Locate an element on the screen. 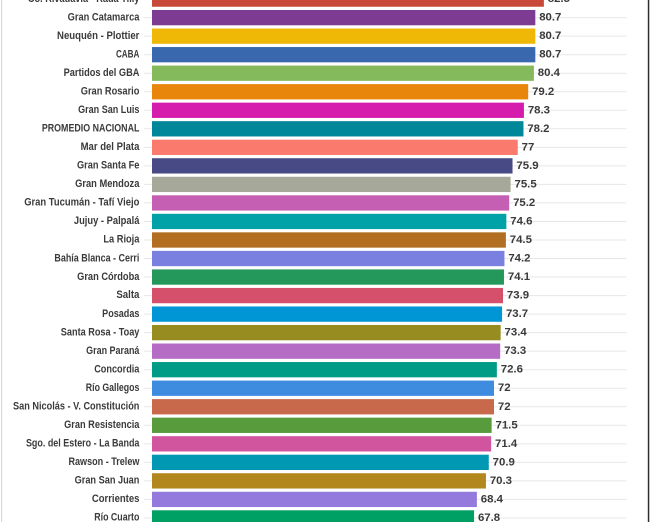  svg-text: CABA is located at coordinates (127, 54).